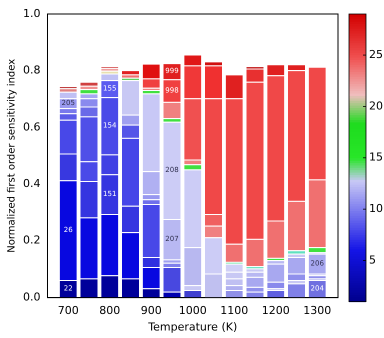 This screenshot has width=384, height=338. What do you see at coordinates (317, 311) in the screenshot?
I see `x-tick-label: 1300` at bounding box center [317, 311].